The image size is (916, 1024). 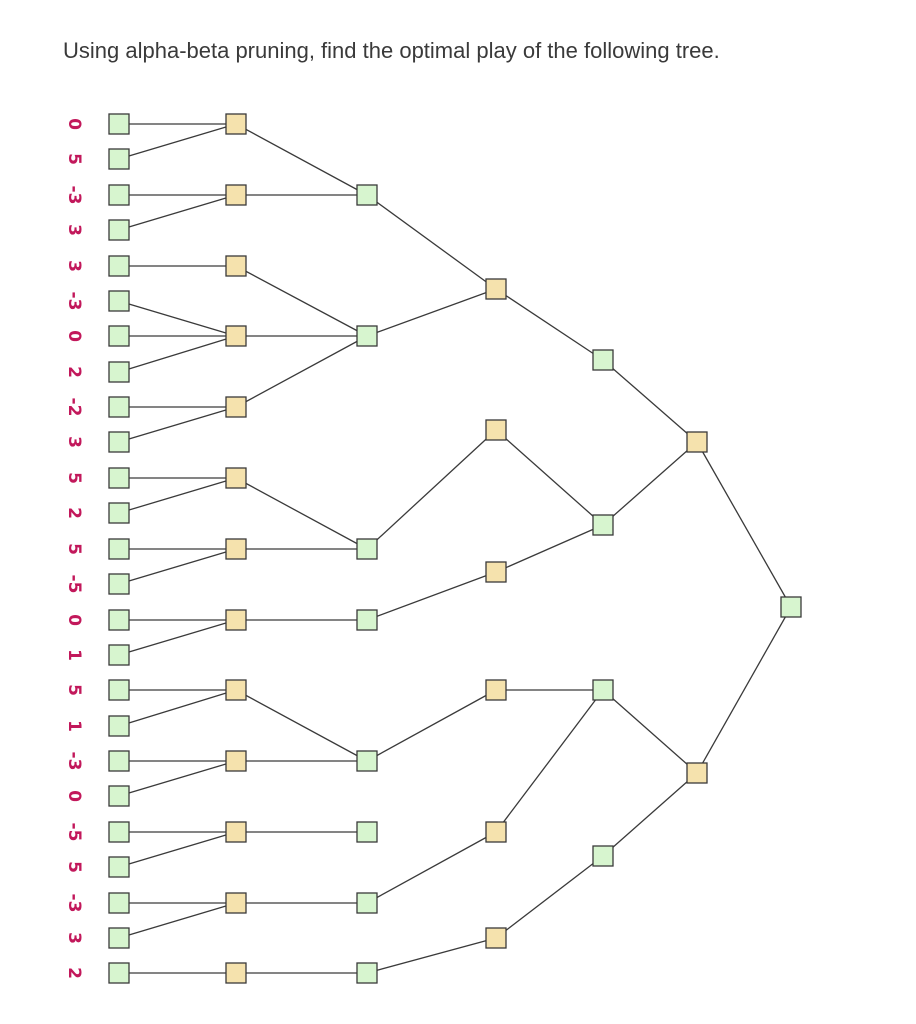 What do you see at coordinates (791, 607) in the screenshot?
I see `root-node` at bounding box center [791, 607].